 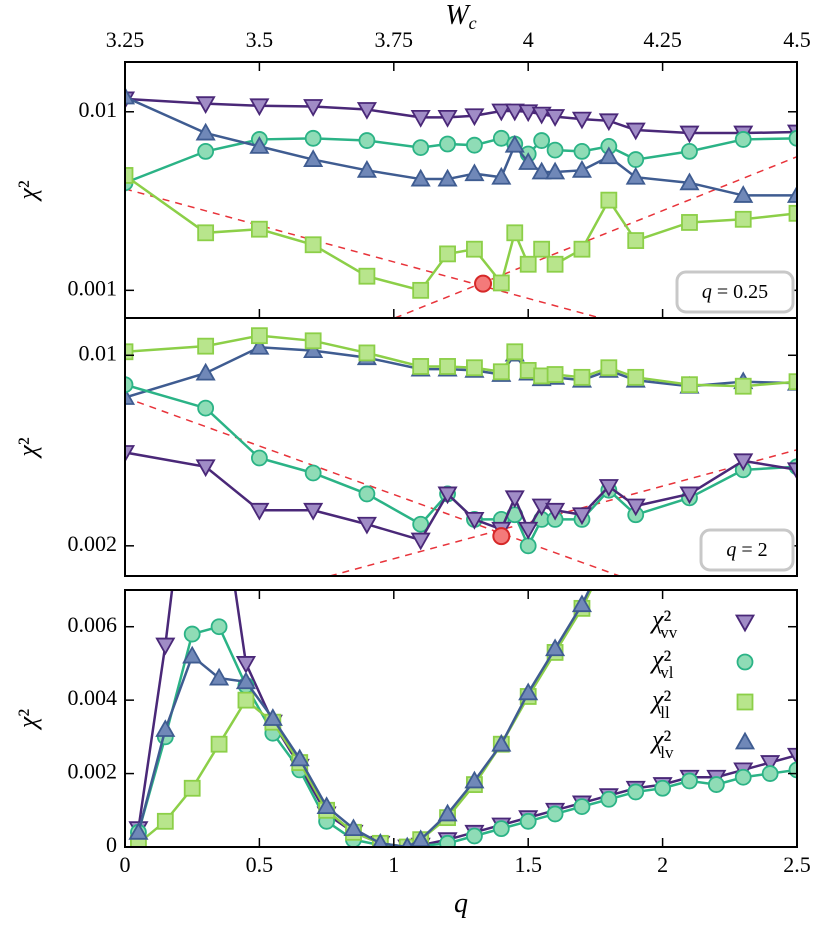 What do you see at coordinates (461, 903) in the screenshot?
I see `x-axis-label: q` at bounding box center [461, 903].